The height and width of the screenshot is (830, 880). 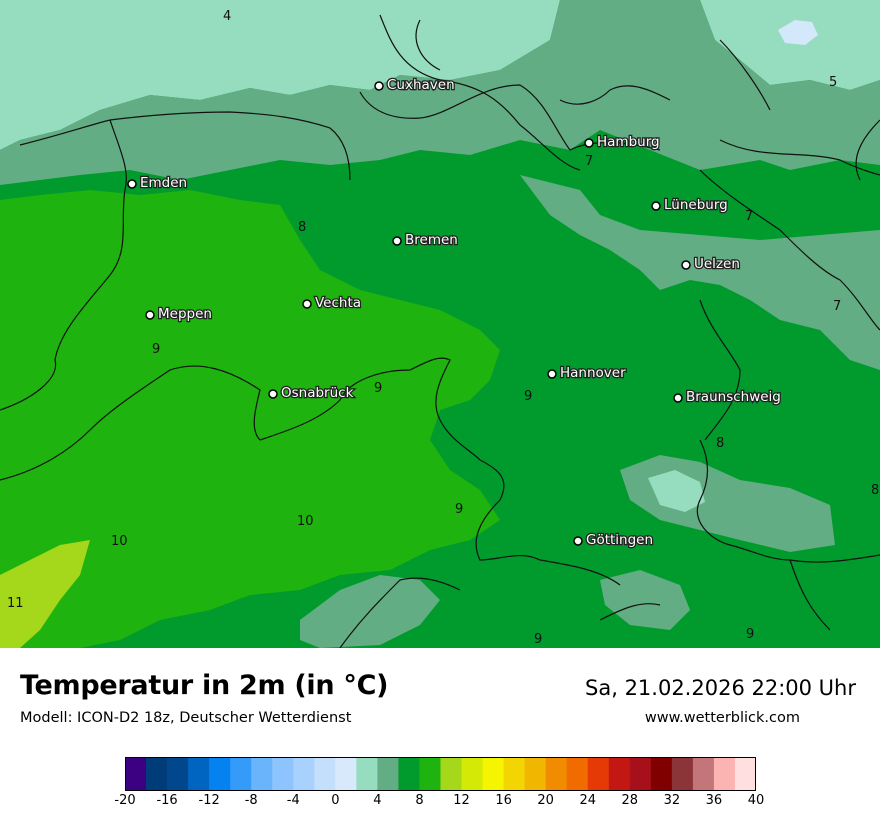 What do you see at coordinates (722, 718) in the screenshot?
I see `website-link: www.wetterblick.com` at bounding box center [722, 718].